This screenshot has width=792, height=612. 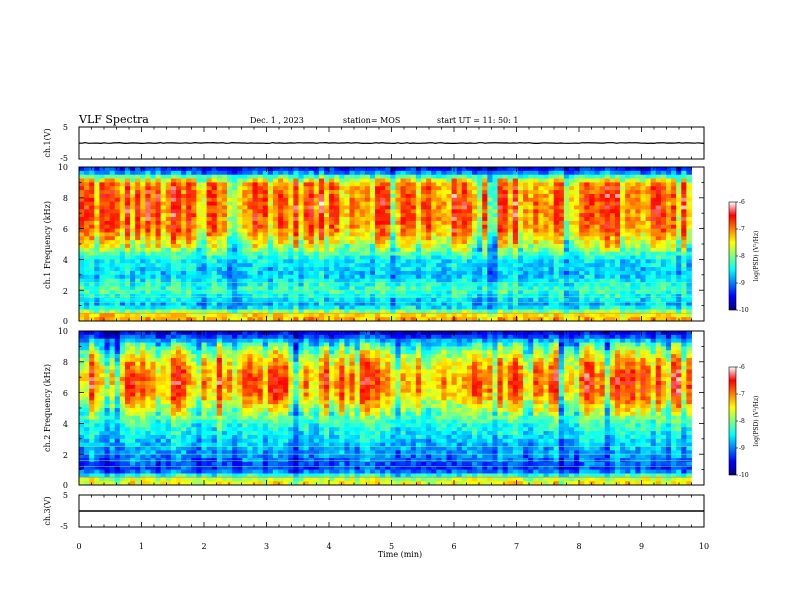 What do you see at coordinates (477, 120) in the screenshot?
I see `header-start-time: start UT = 11: 50: 1` at bounding box center [477, 120].